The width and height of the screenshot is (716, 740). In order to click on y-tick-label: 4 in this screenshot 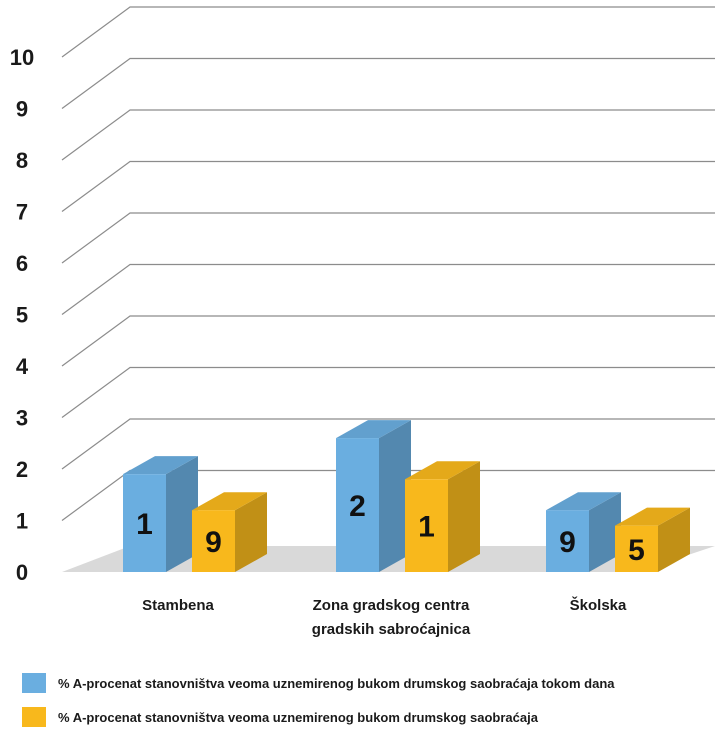, I will do `click(22, 366)`.